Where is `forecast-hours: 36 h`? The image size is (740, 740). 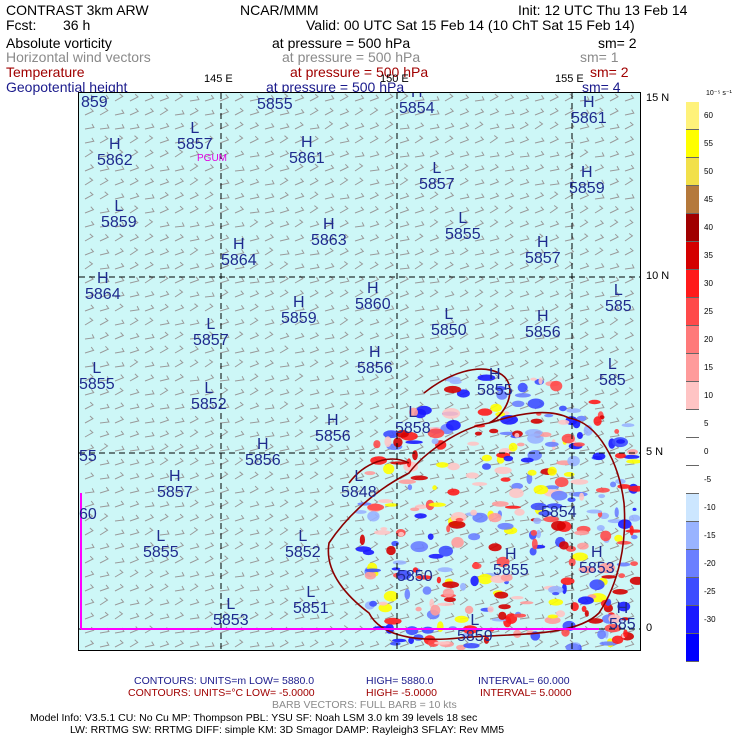
forecast-hours: 36 h is located at coordinates (77, 25).